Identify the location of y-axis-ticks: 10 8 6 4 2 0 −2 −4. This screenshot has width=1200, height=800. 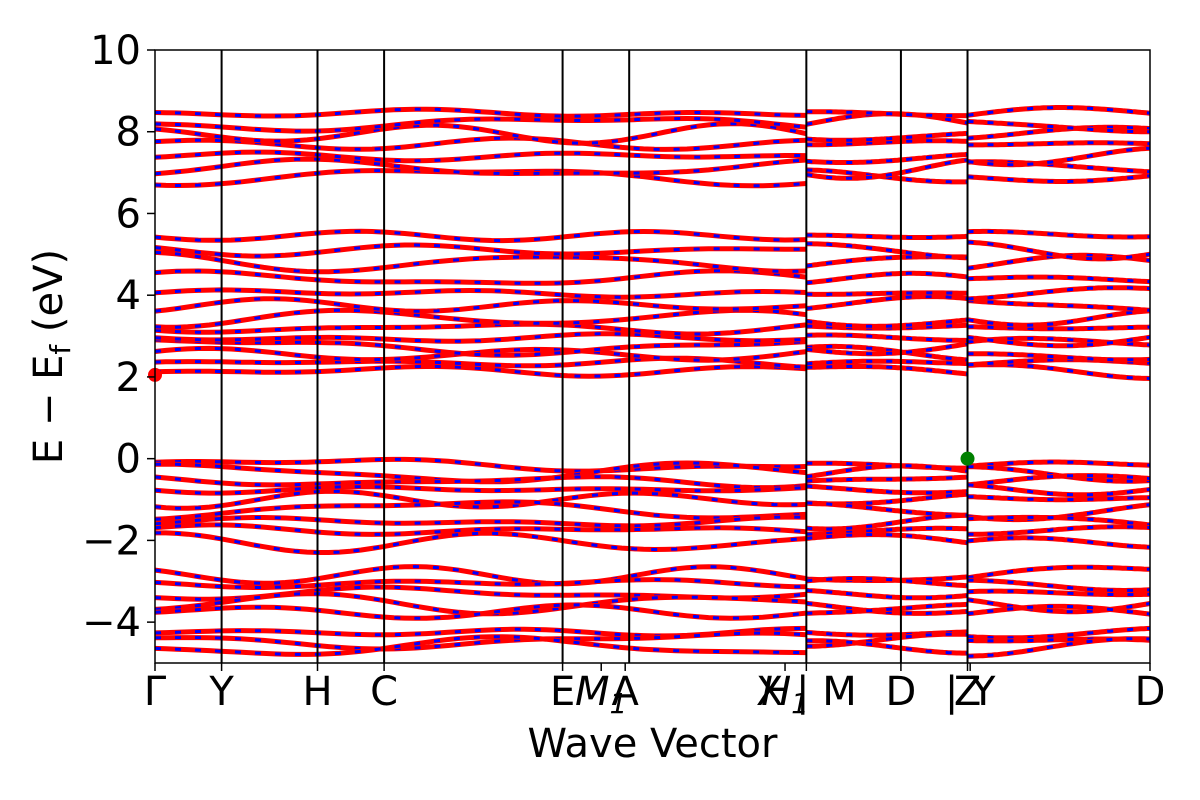
(118, 337).